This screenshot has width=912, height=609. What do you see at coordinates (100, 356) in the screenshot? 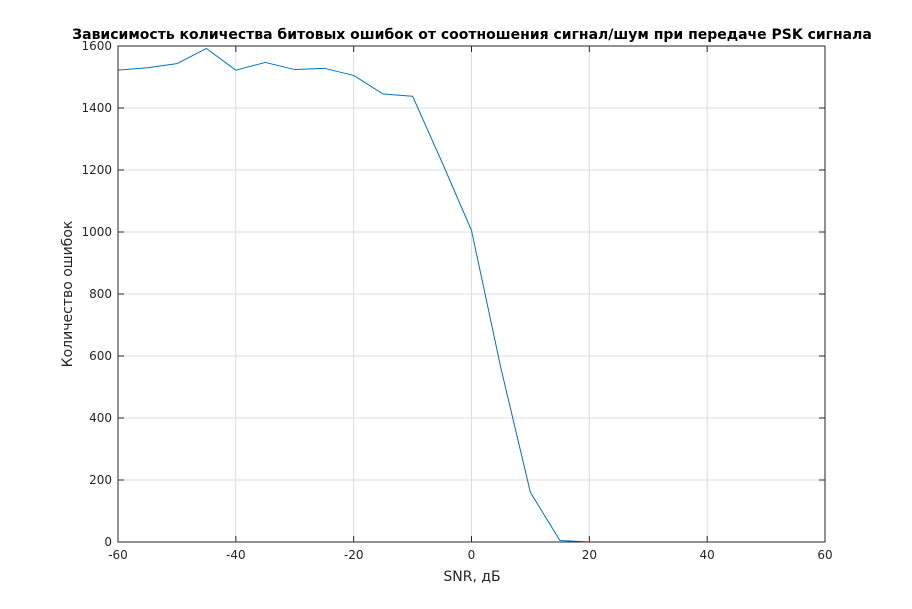
I see `y-tick-label: 600` at bounding box center [100, 356].